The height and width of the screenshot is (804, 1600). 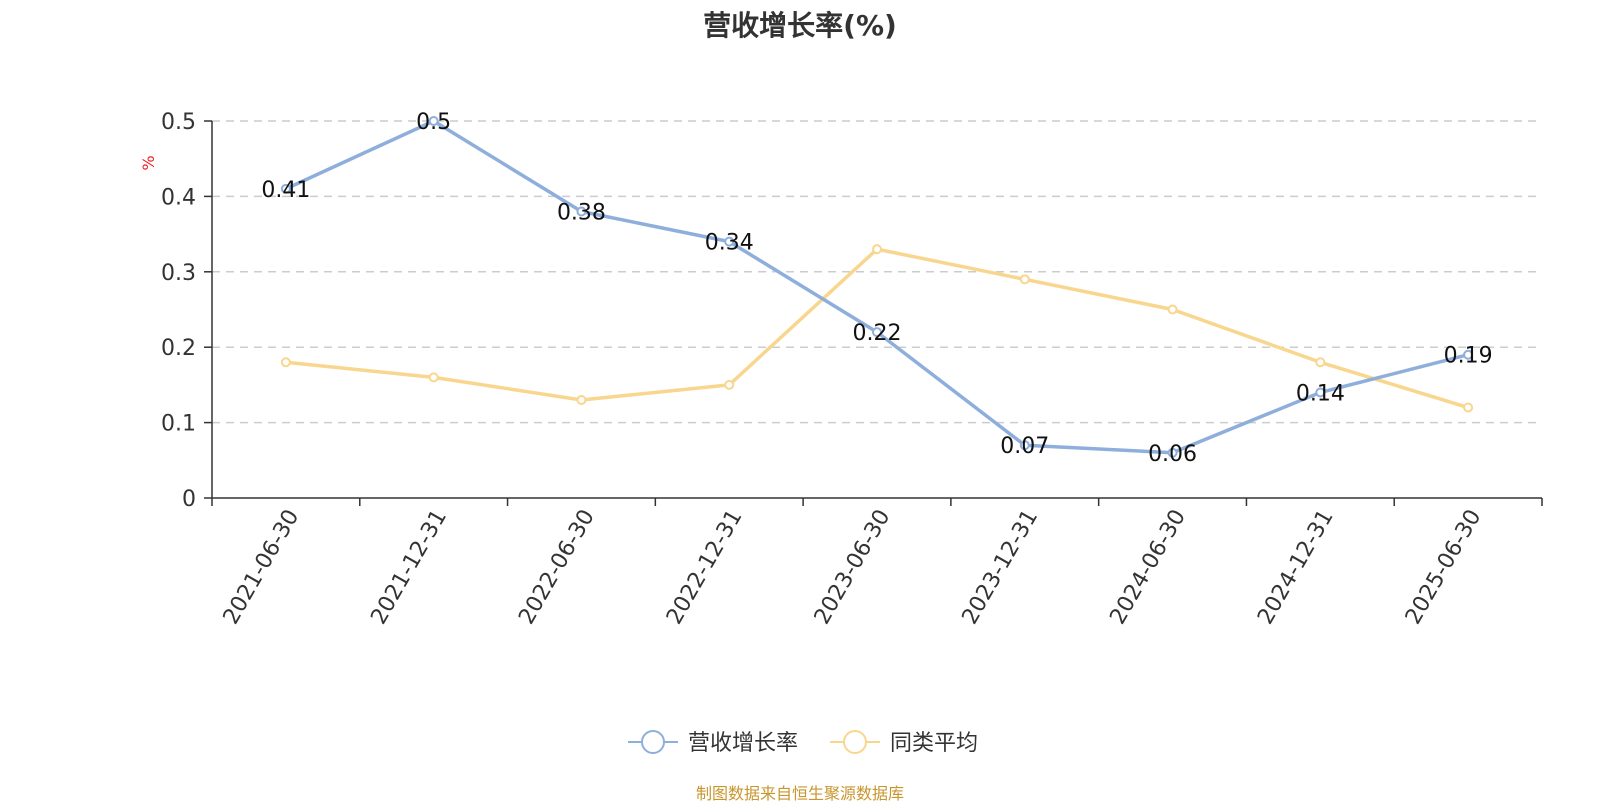 I want to click on x-tick-label: 2021-12-31, so click(x=409, y=567).